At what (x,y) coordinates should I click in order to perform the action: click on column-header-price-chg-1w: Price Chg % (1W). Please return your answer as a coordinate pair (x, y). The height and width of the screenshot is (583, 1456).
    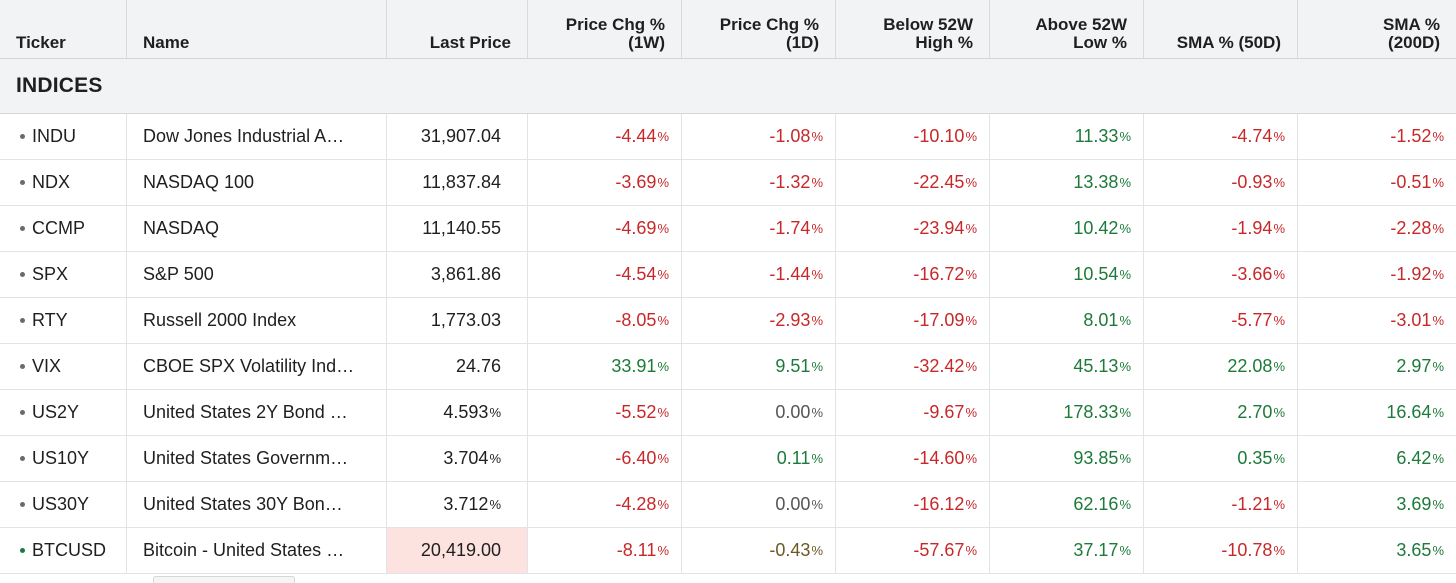
    Looking at the image, I should click on (605, 29).